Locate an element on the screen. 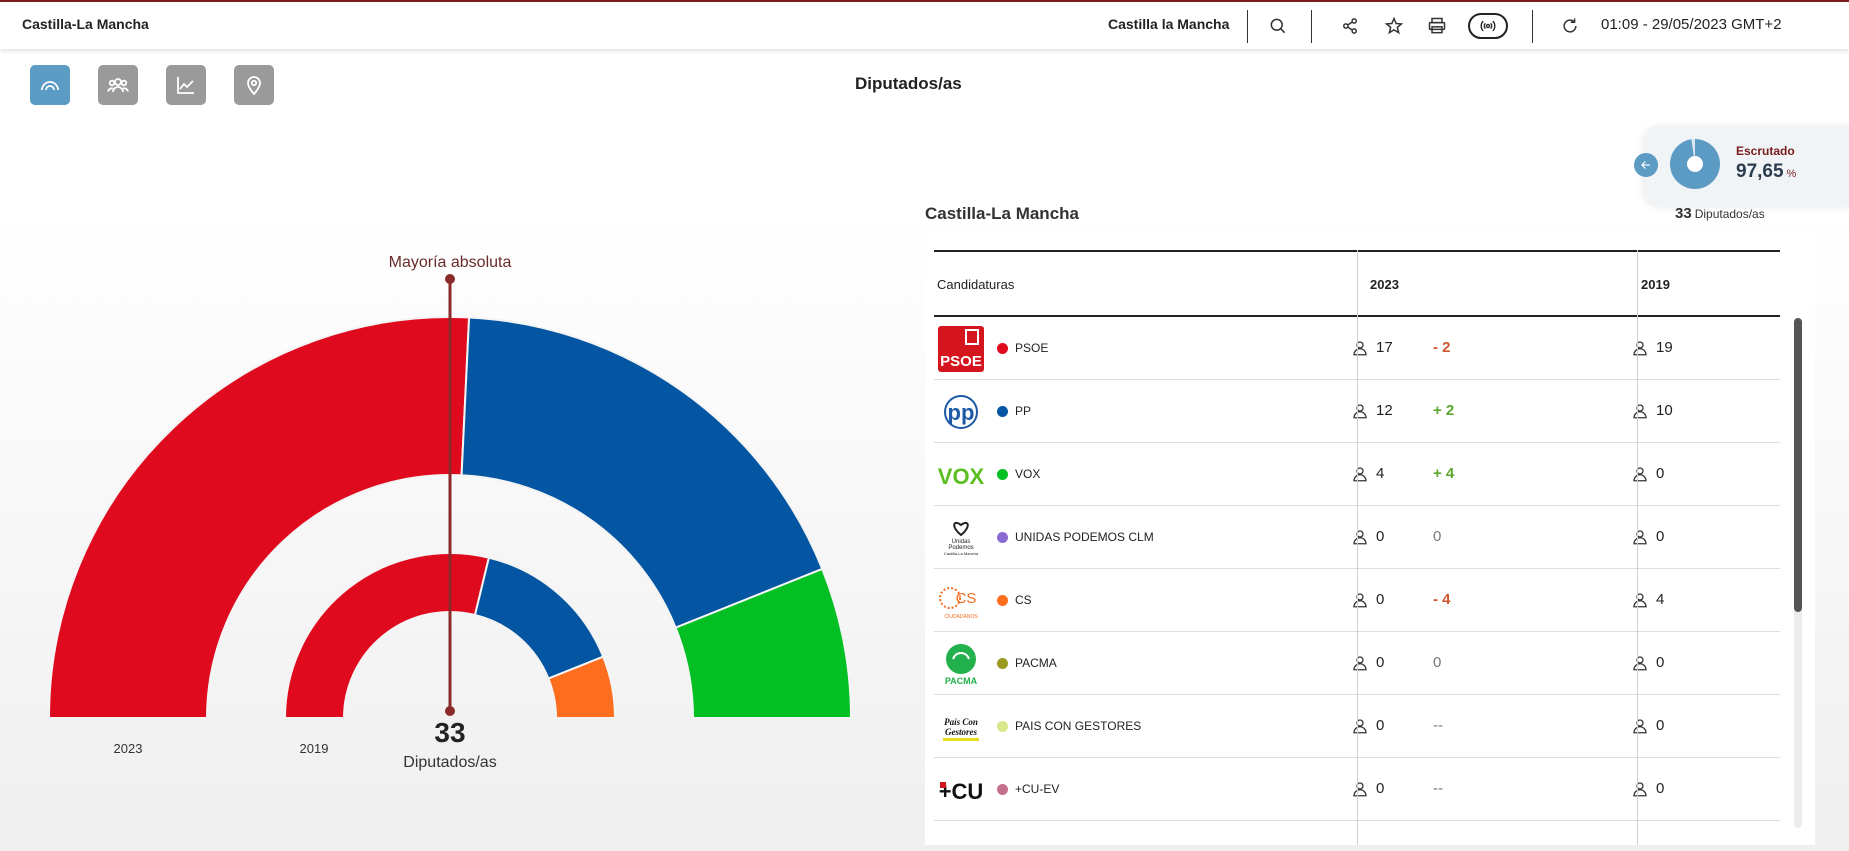 Image resolution: width=1849 pixels, height=851 pixels. region-title: Castilla-La Mancha is located at coordinates (1002, 213).